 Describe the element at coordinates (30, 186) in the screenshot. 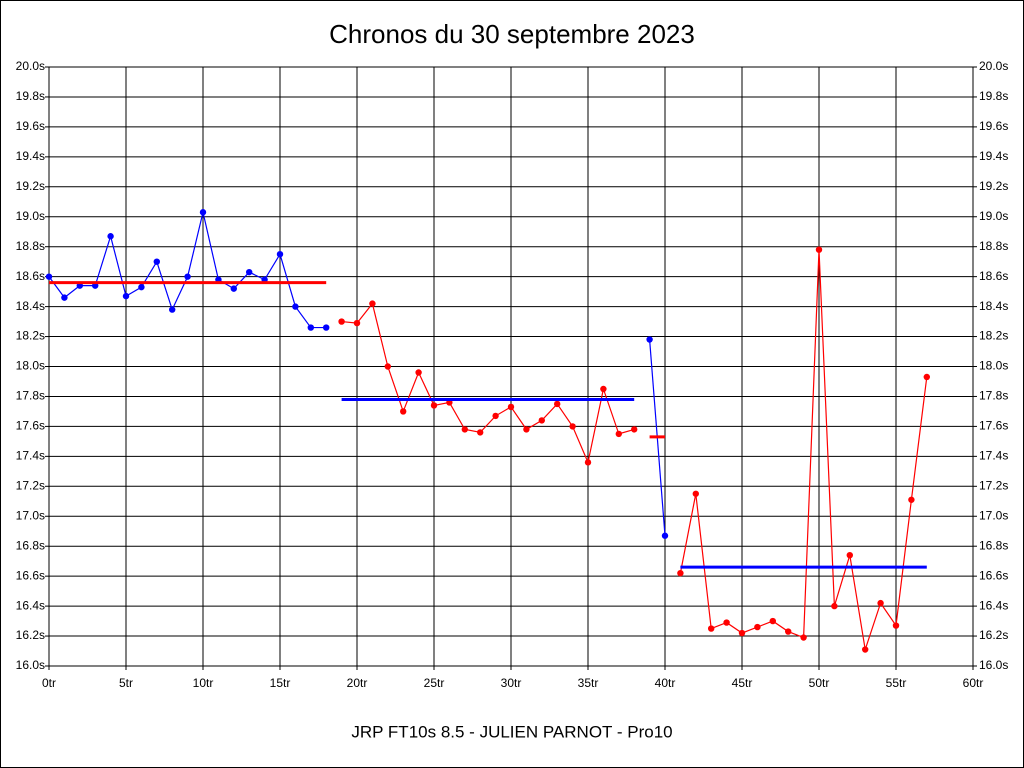

I see `y-tick-label: 19.2s` at that location.